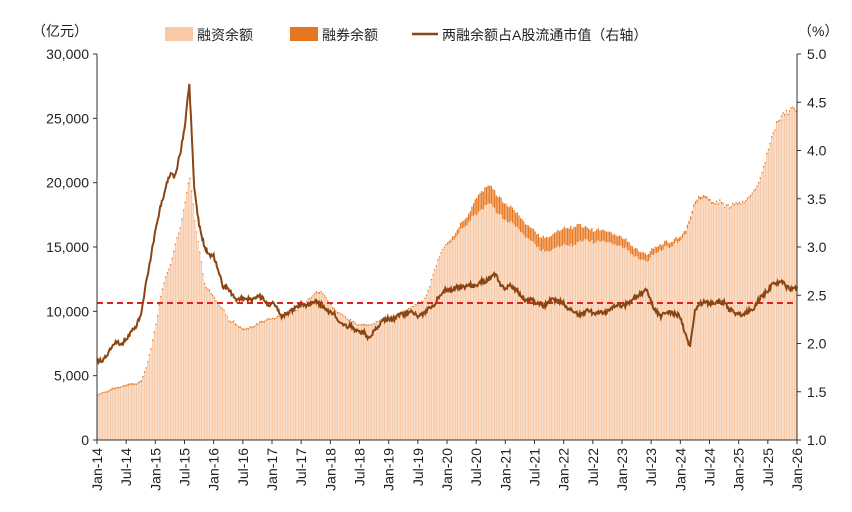  Describe the element at coordinates (818, 31) in the screenshot. I see `right-axis-unit-label: （%）` at that location.